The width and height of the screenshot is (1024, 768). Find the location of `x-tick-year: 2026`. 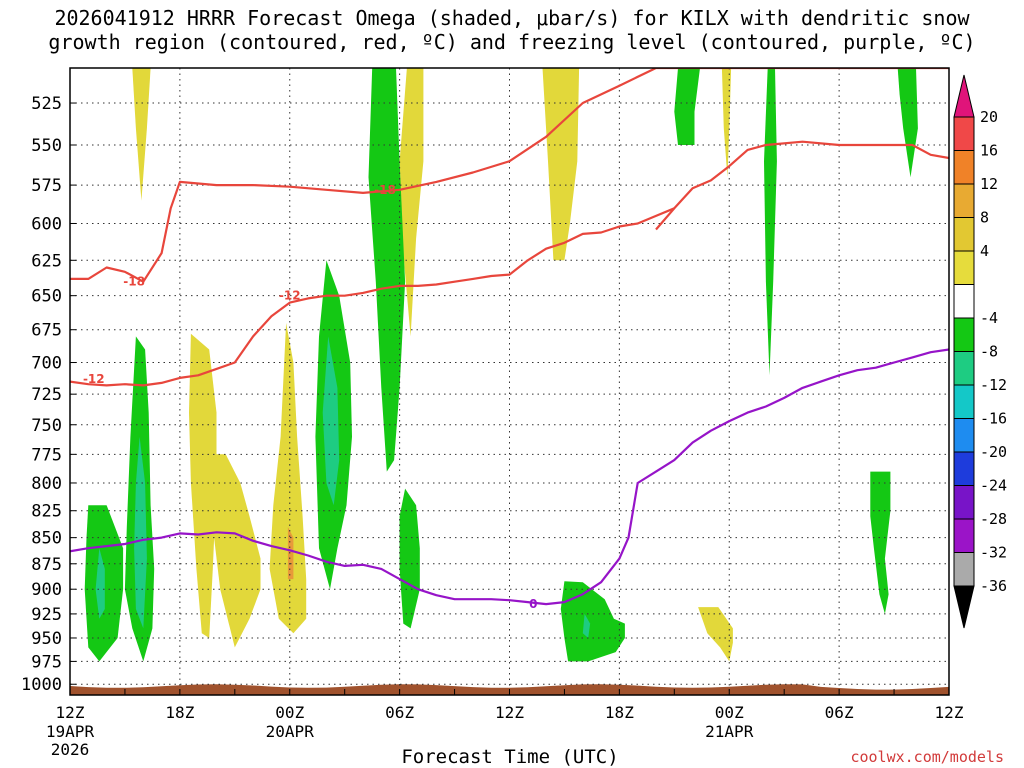

x-tick-year: 2026 is located at coordinates (70, 749).